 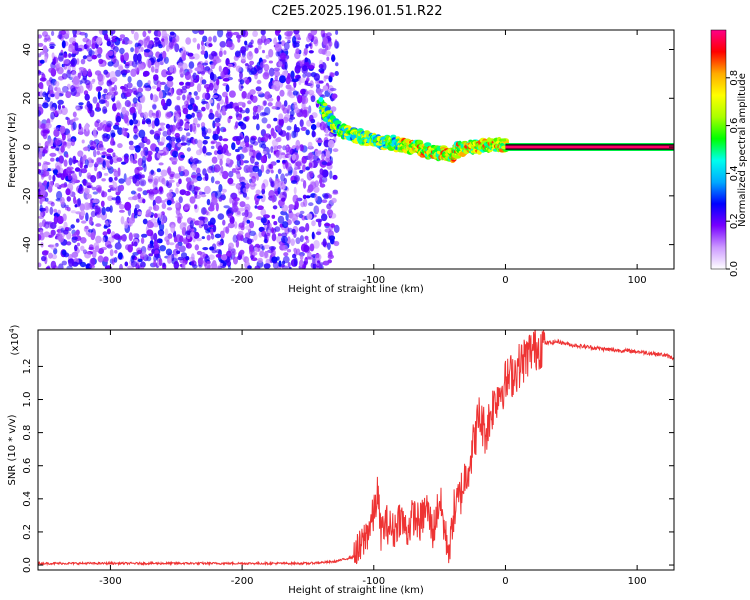 What do you see at coordinates (12, 449) in the screenshot?
I see `y-axis-label-bottom: SNR (10 * v/v)` at bounding box center [12, 449].